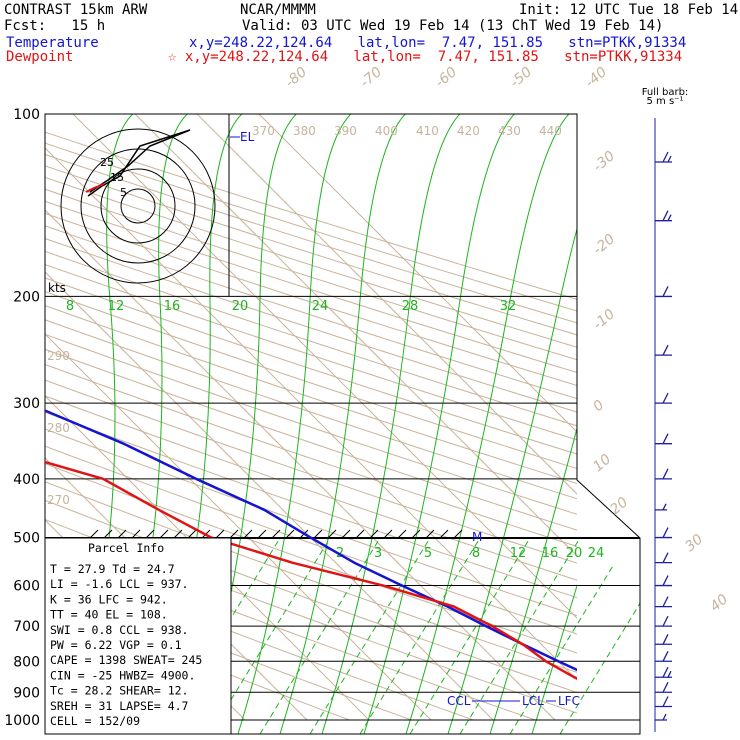 The height and width of the screenshot is (740, 740). What do you see at coordinates (58, 500) in the screenshot?
I see `theta-label: 270` at bounding box center [58, 500].